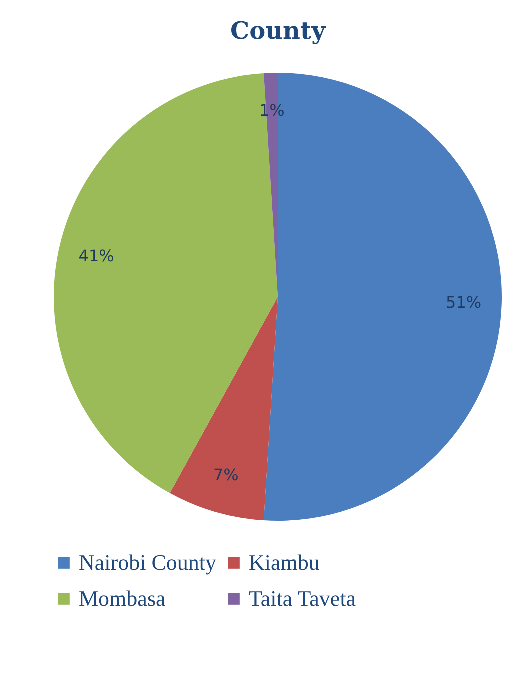 Image resolution: width=530 pixels, height=673 pixels. I want to click on data-label: 41%, so click(96, 256).